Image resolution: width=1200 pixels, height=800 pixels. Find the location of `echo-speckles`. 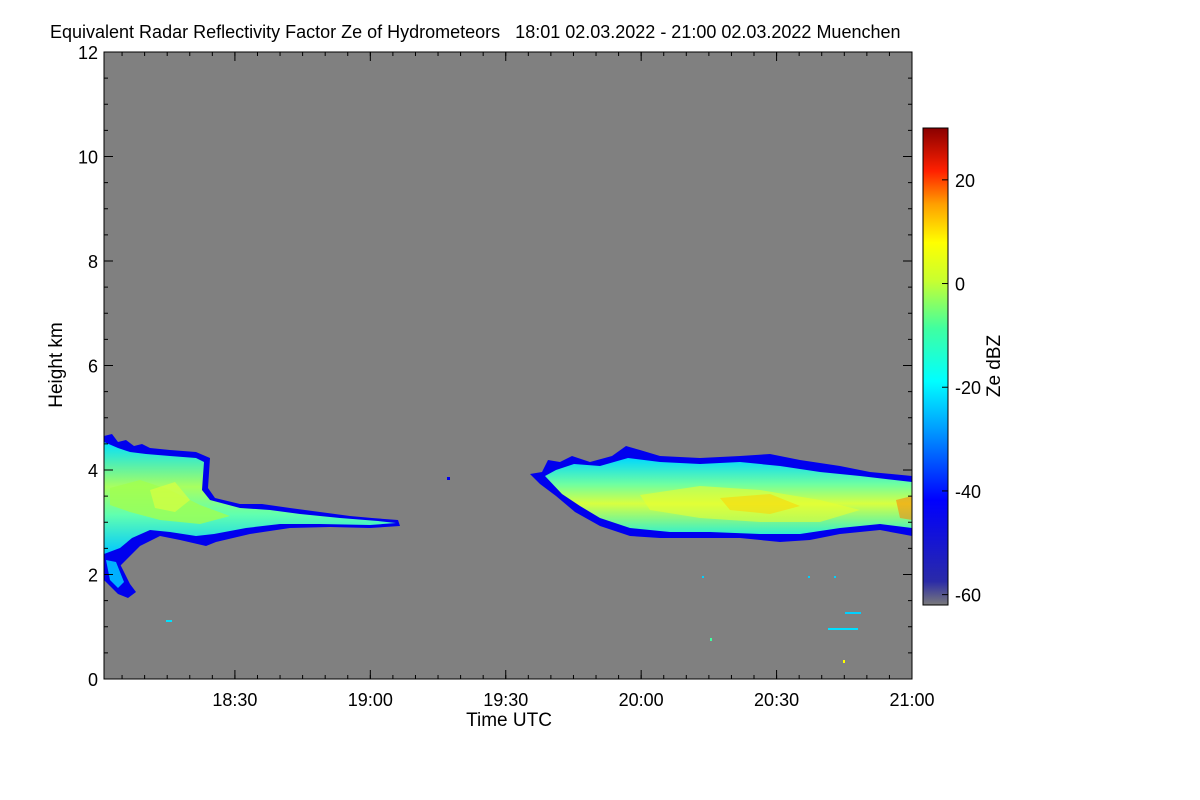

echo-speckles is located at coordinates (513, 570).